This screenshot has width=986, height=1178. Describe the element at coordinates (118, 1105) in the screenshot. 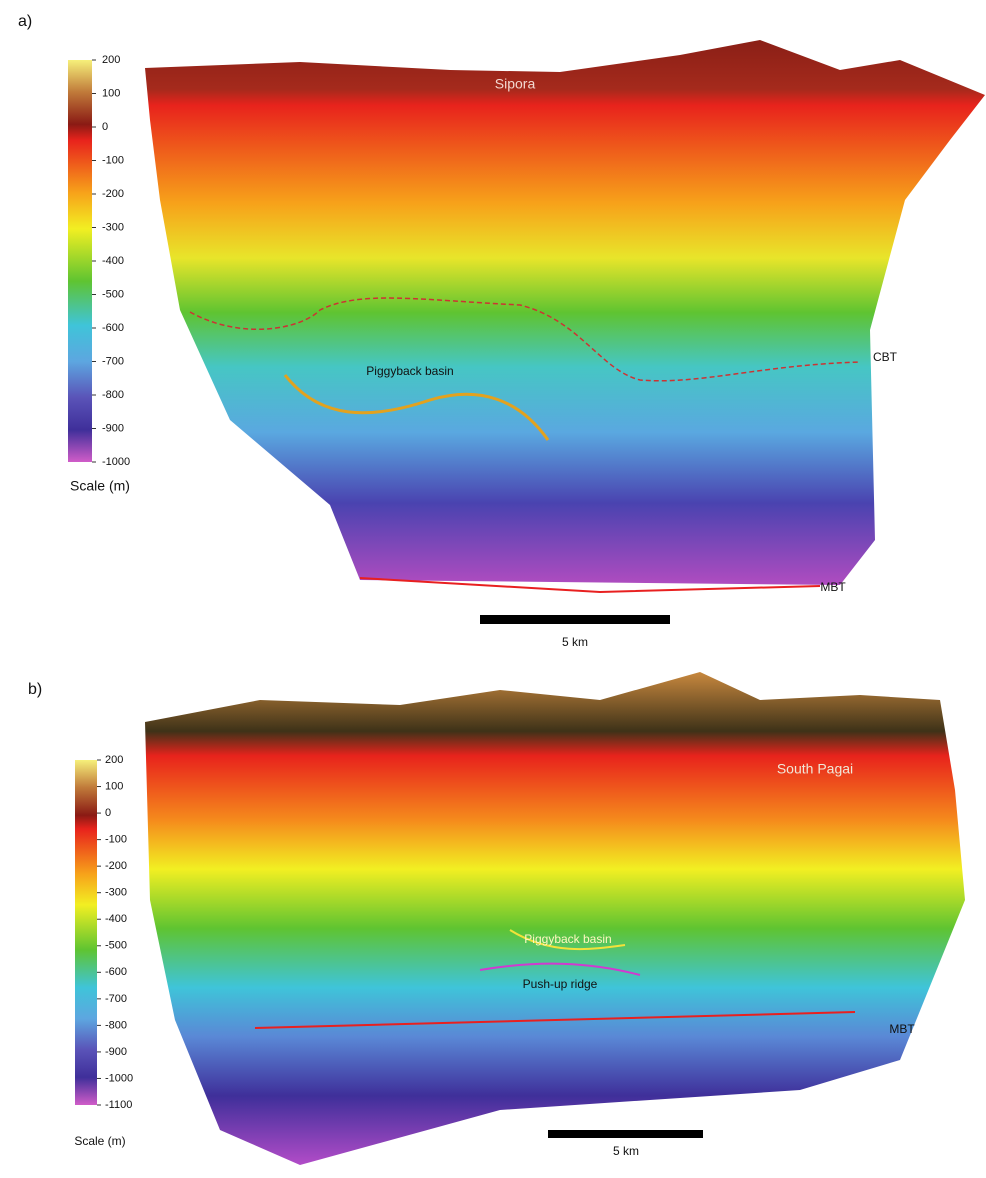

I see `colorbar-tick-label: -1100` at that location.